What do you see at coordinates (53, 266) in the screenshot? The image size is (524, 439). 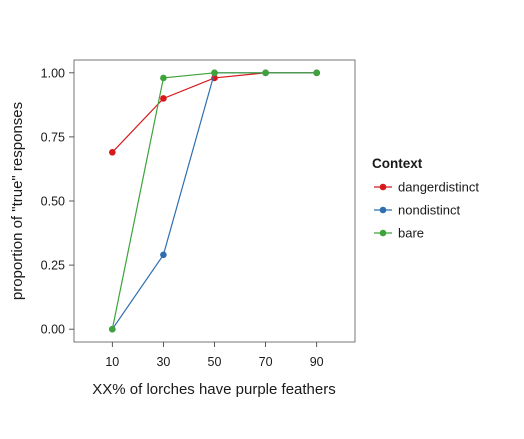 I see `y-tick-label: 0.25` at bounding box center [53, 266].